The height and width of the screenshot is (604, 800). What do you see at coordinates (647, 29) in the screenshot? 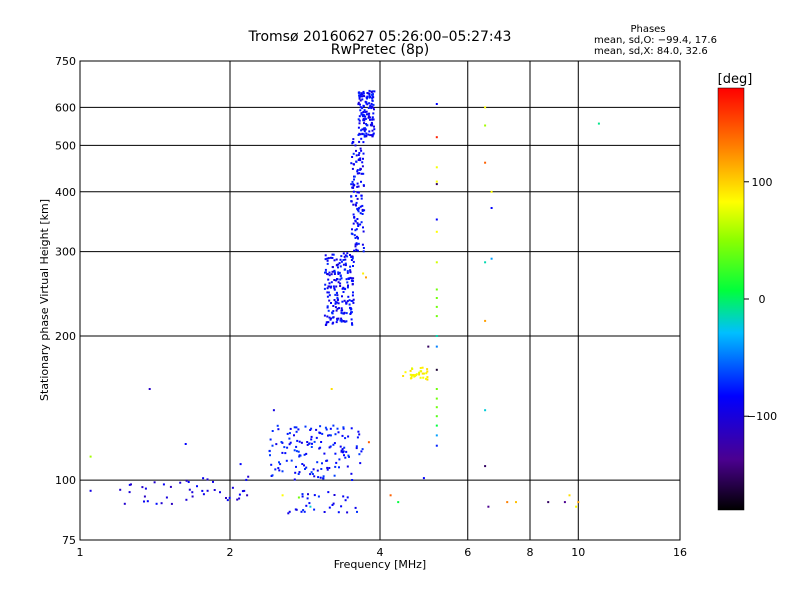
I see `phases-heading: Phases` at bounding box center [647, 29].